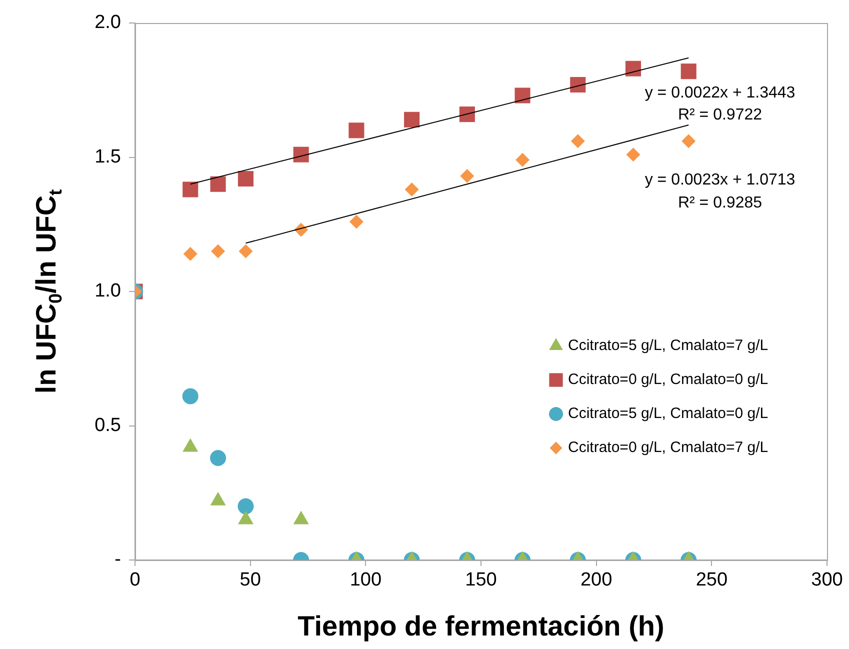  I want to click on y-tick-label: 1.0, so click(107, 291).